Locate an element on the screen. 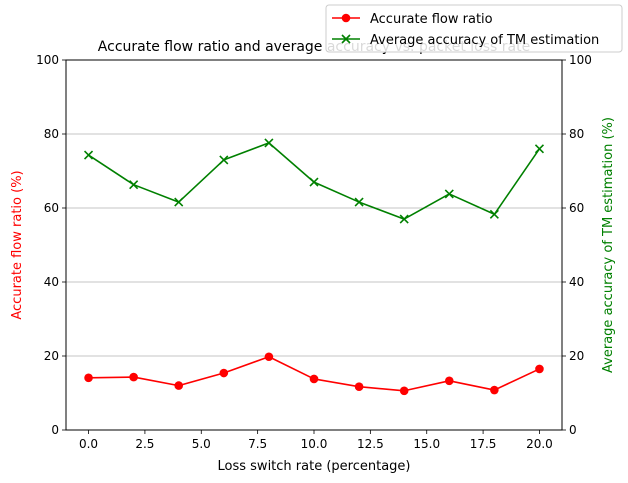 Image resolution: width=628 pixels, height=483 pixels. right-y-tick-label: 0 is located at coordinates (573, 430).